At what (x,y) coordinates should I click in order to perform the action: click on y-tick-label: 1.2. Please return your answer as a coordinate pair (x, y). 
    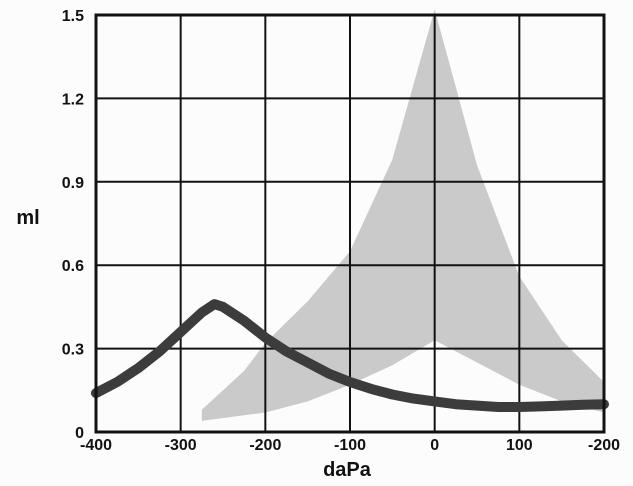
    Looking at the image, I should click on (73, 99).